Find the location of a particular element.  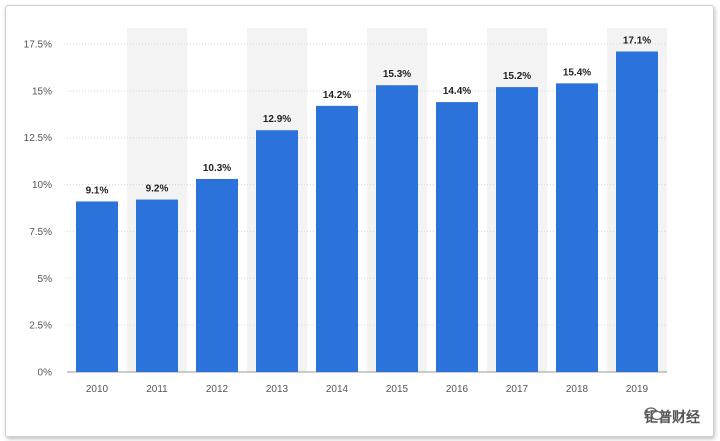

watermark: 钜普财经 is located at coordinates (672, 417).